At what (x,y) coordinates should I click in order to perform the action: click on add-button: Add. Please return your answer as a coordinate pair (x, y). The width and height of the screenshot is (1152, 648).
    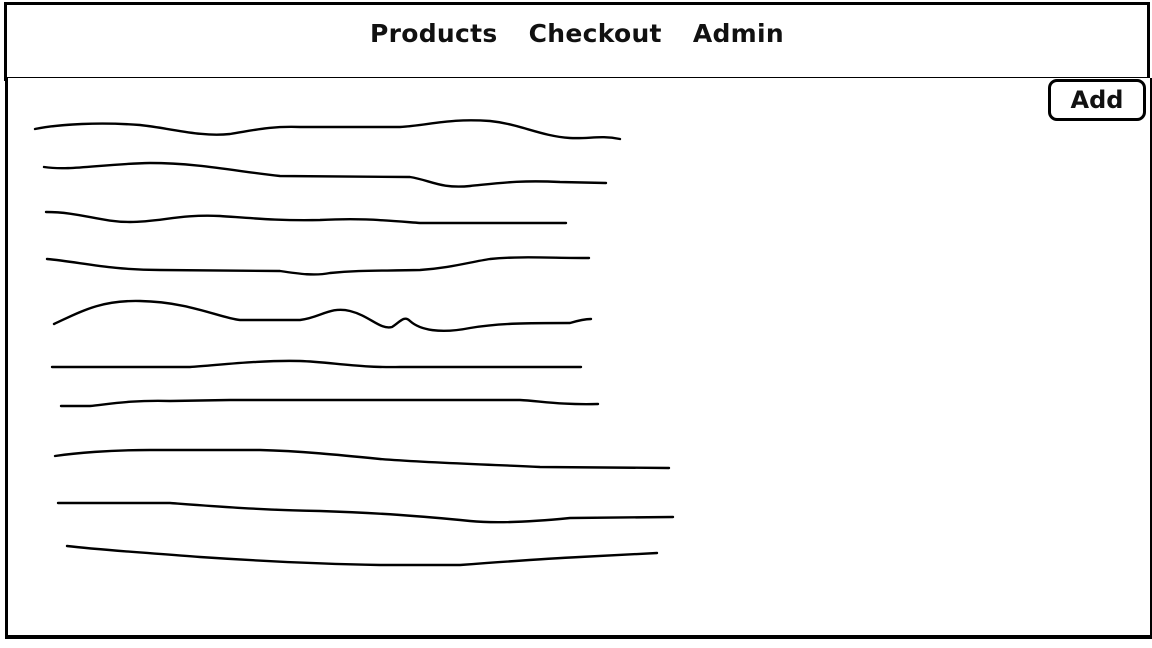
    Looking at the image, I should click on (1097, 100).